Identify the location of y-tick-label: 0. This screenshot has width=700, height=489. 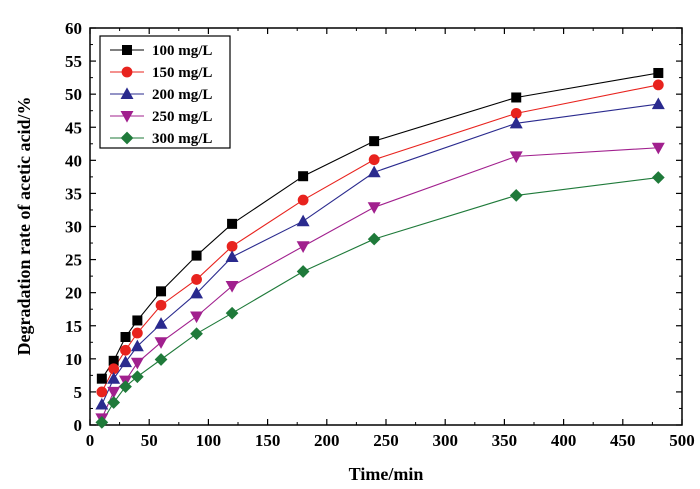
(78, 425).